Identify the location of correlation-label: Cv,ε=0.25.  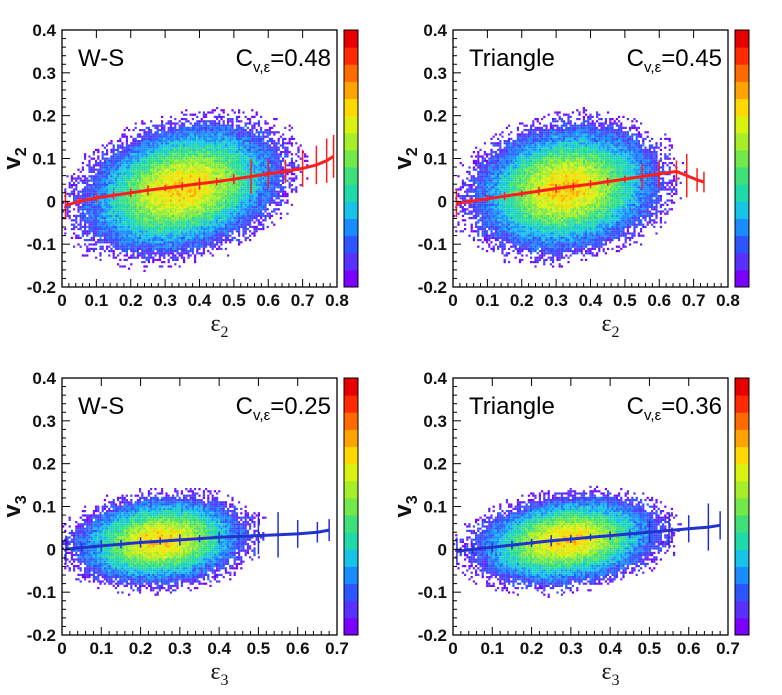
(283, 408).